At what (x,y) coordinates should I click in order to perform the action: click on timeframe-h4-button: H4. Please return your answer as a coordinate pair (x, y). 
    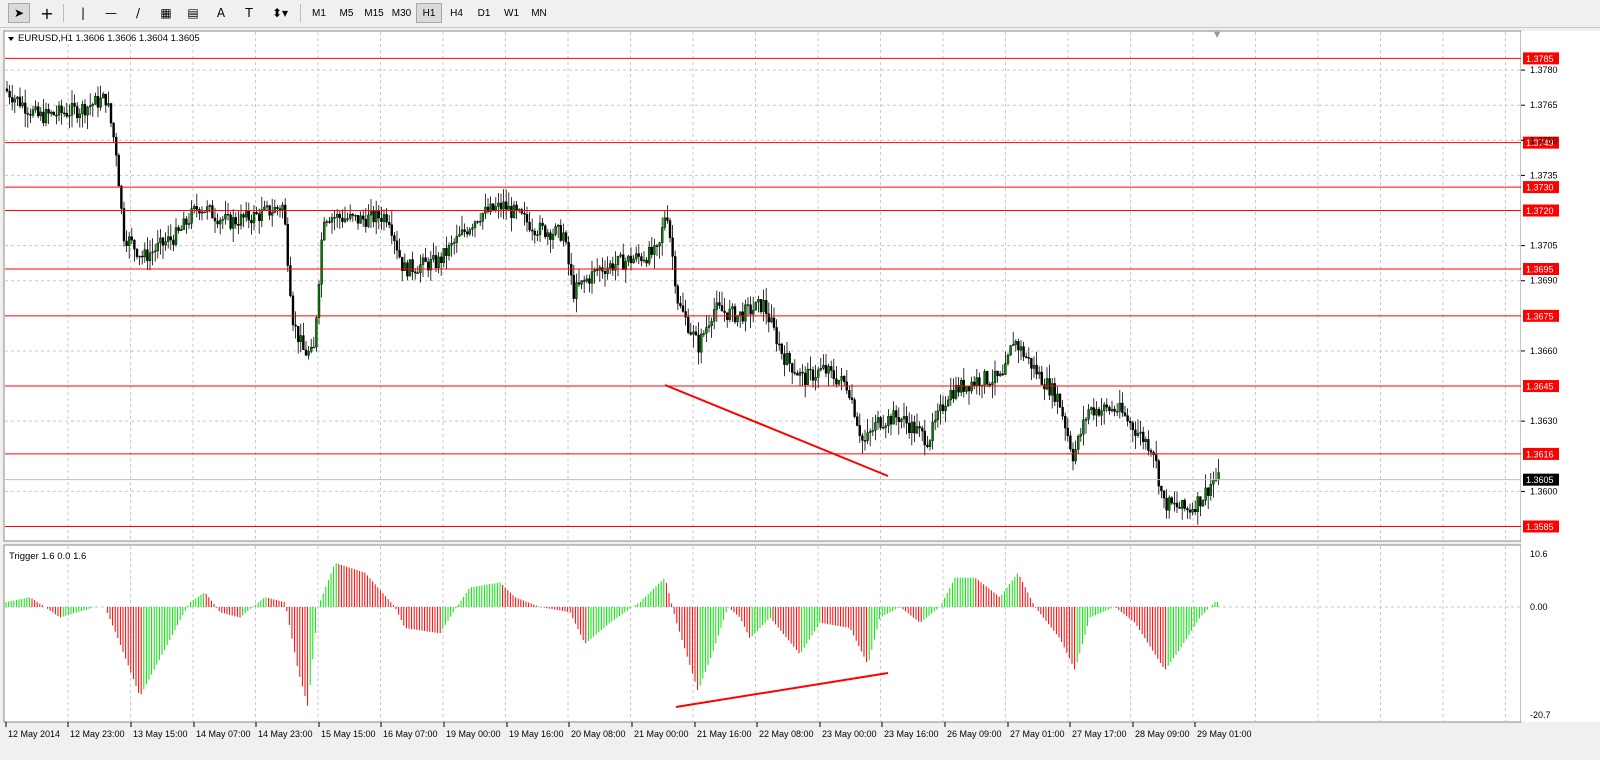
    Looking at the image, I should click on (456, 13).